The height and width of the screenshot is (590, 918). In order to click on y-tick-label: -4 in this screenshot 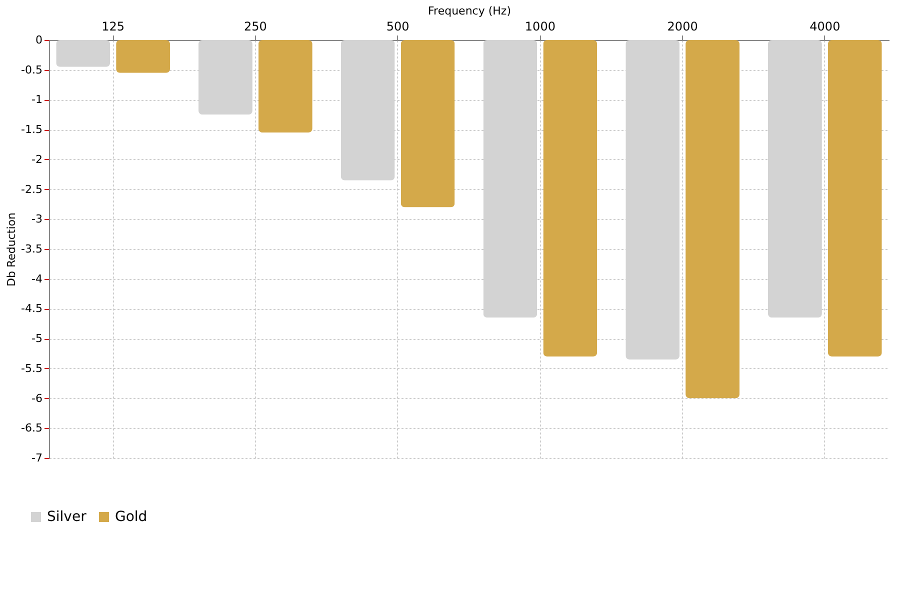, I will do `click(37, 279)`.